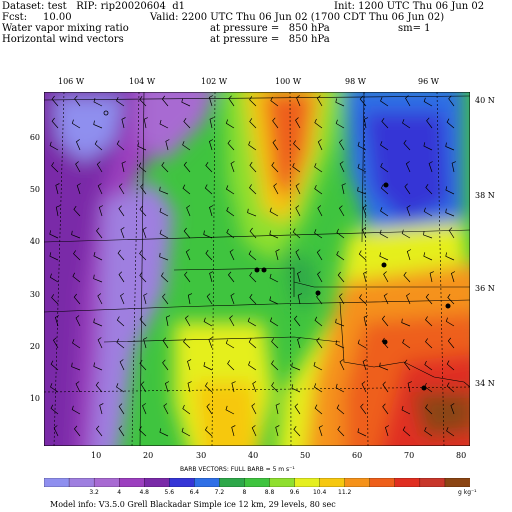  What do you see at coordinates (144, 492) in the screenshot?
I see `colorbar-tick-label: 4.8` at bounding box center [144, 492].